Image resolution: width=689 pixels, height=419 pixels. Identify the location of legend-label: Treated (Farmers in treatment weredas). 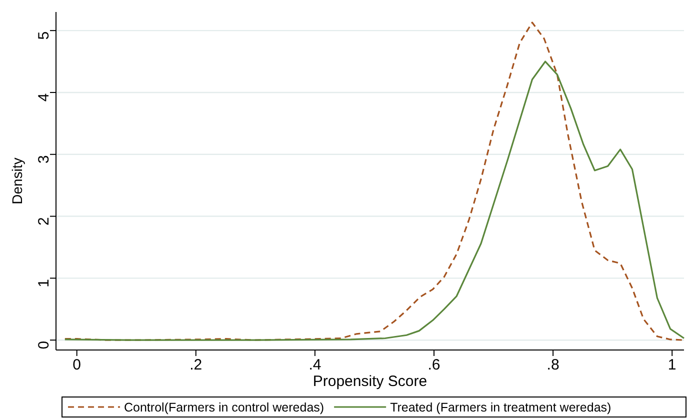
(501, 407).